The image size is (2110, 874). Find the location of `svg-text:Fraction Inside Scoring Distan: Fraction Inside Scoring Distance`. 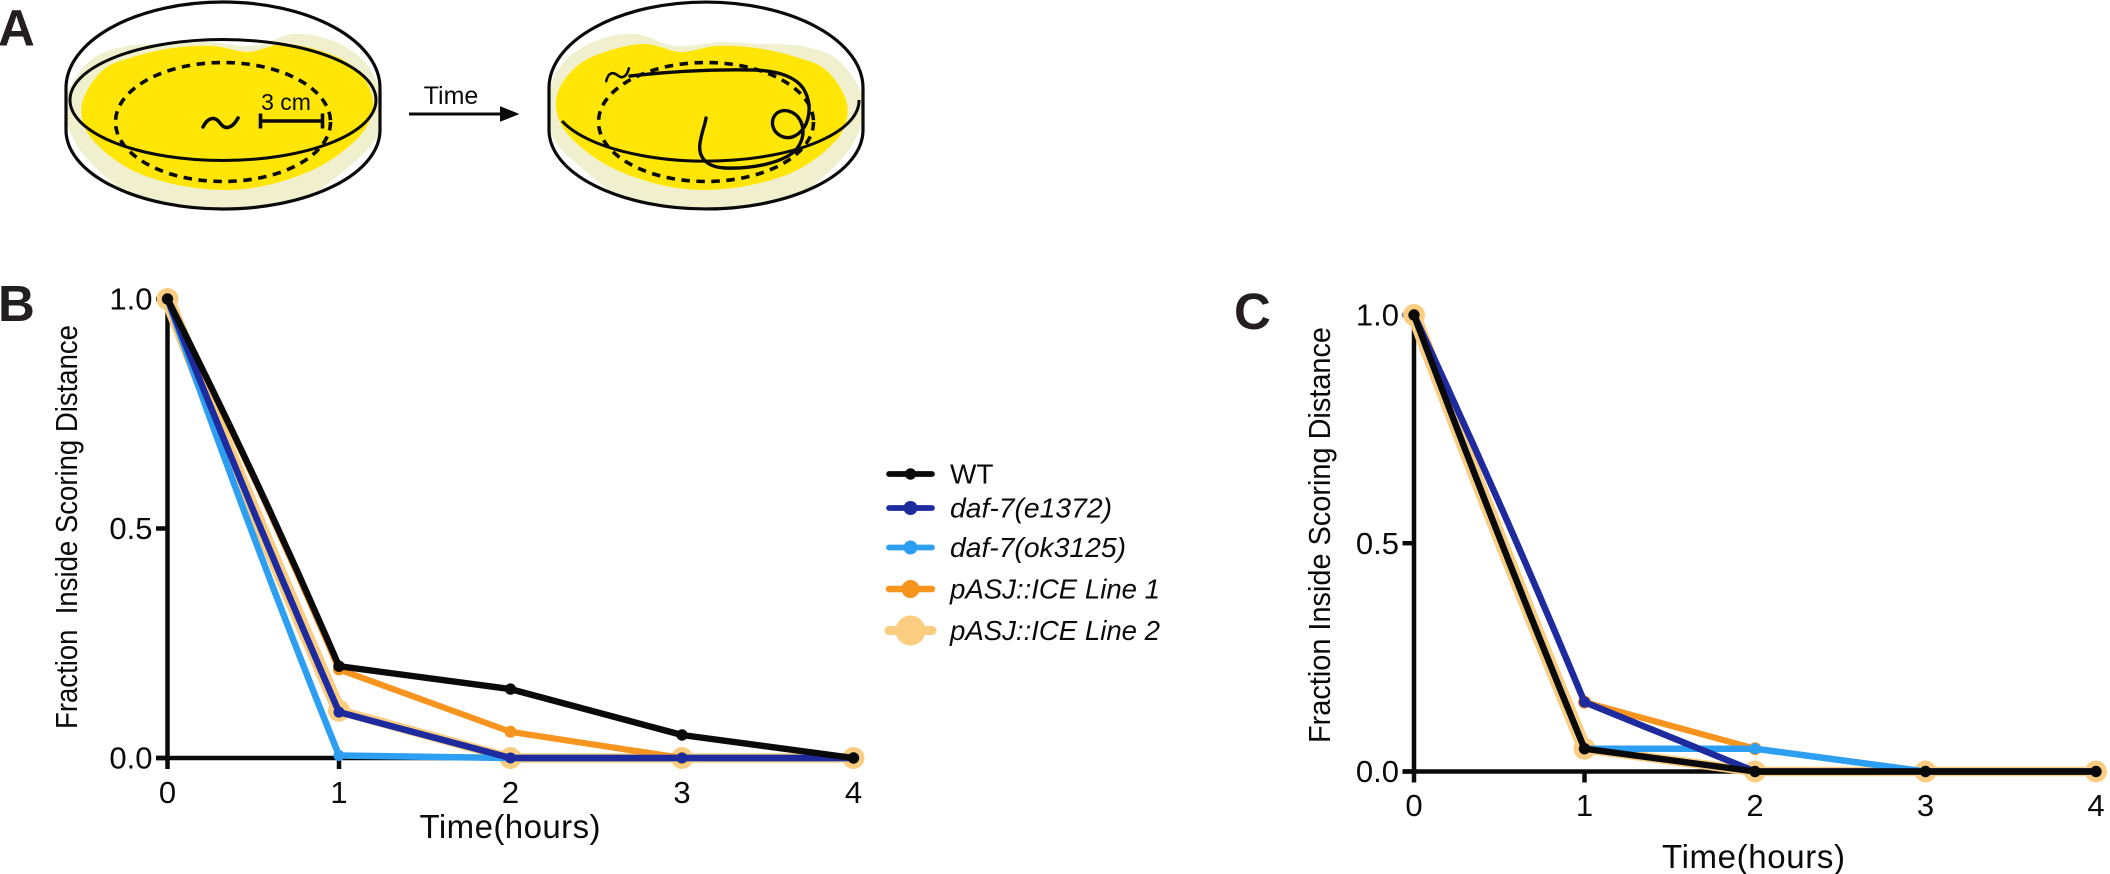

svg-text:Fraction Inside Scoring Distan: Fraction Inside Scoring Distance is located at coordinates (1319, 535).